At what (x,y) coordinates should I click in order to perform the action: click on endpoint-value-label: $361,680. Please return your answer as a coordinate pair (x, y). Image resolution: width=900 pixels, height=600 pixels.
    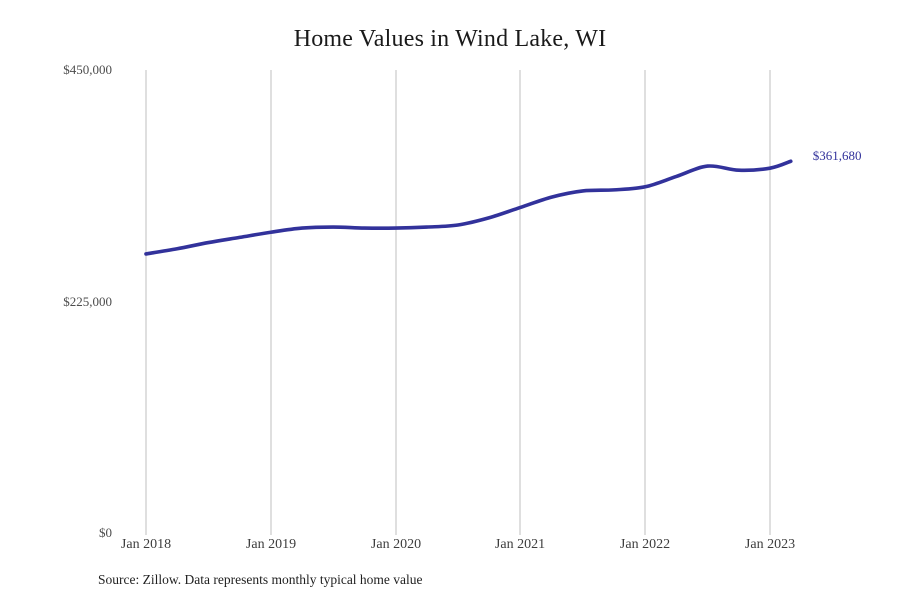
    Looking at the image, I should click on (837, 156).